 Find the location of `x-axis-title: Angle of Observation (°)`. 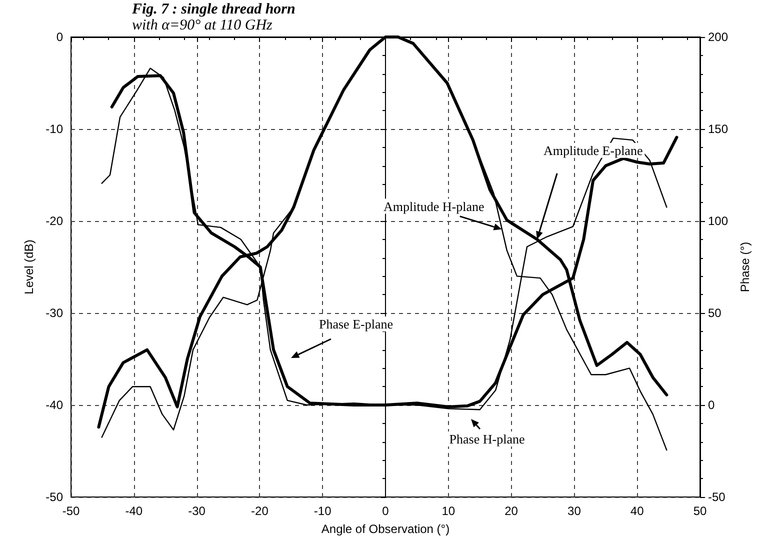

x-axis-title: Angle of Observation (°) is located at coordinates (385, 529).